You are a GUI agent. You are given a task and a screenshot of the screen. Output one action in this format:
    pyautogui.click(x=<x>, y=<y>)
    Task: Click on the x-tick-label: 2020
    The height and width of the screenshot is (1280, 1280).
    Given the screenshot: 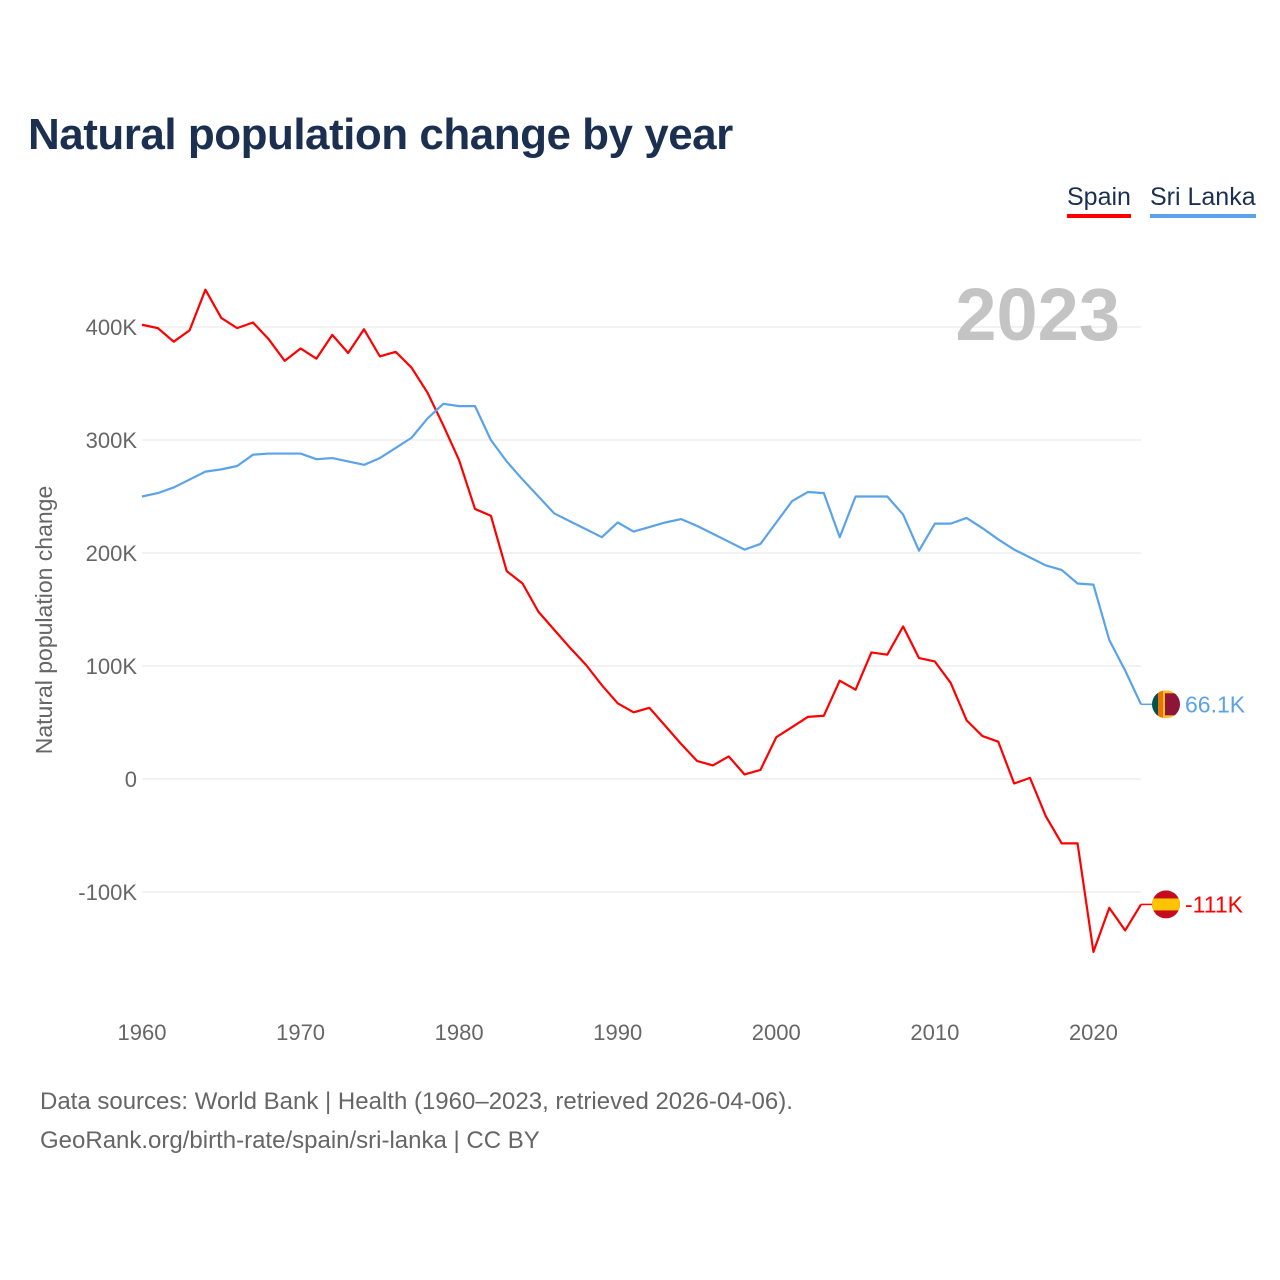 What is the action you would take?
    pyautogui.click(x=1093, y=1032)
    